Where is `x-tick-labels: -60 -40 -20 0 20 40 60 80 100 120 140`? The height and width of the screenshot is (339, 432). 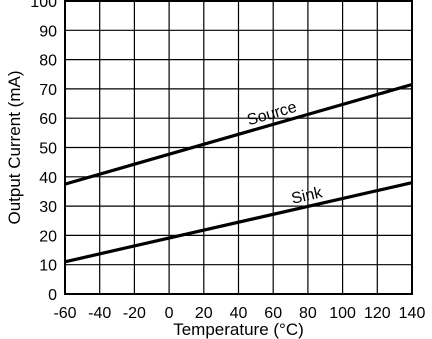
x-tick-labels: -60 -40 -20 0 20 40 60 80 100 120 140 is located at coordinates (239, 313).